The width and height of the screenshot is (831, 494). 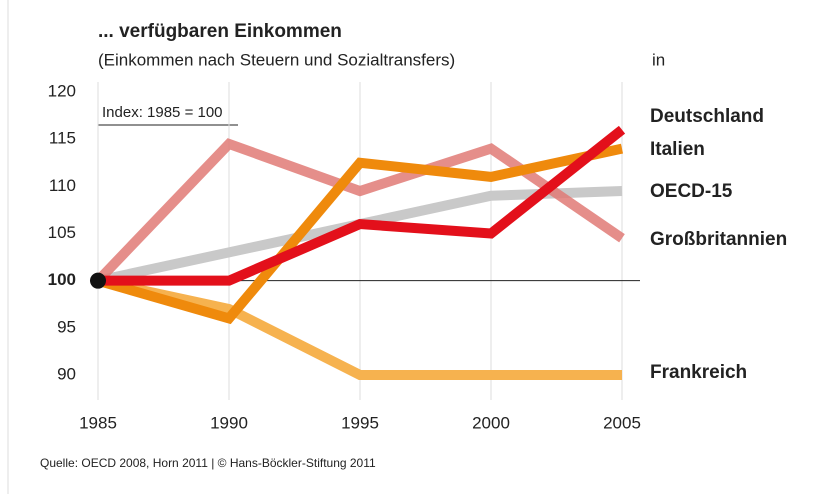 What do you see at coordinates (98, 422) in the screenshot?
I see `x-tick-label: 1985` at bounding box center [98, 422].